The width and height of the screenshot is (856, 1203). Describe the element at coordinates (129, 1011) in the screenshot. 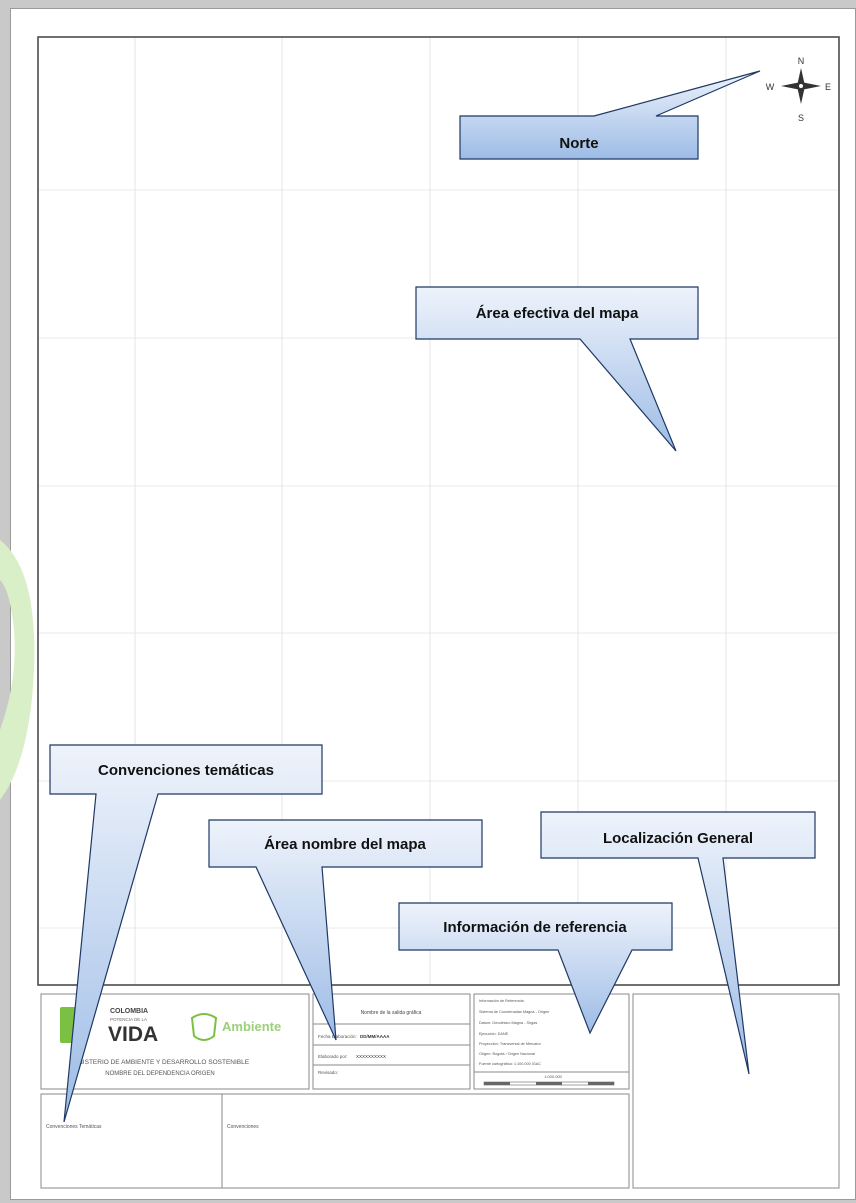

I see `logo-colombia-line1: COLOMBIA` at that location.